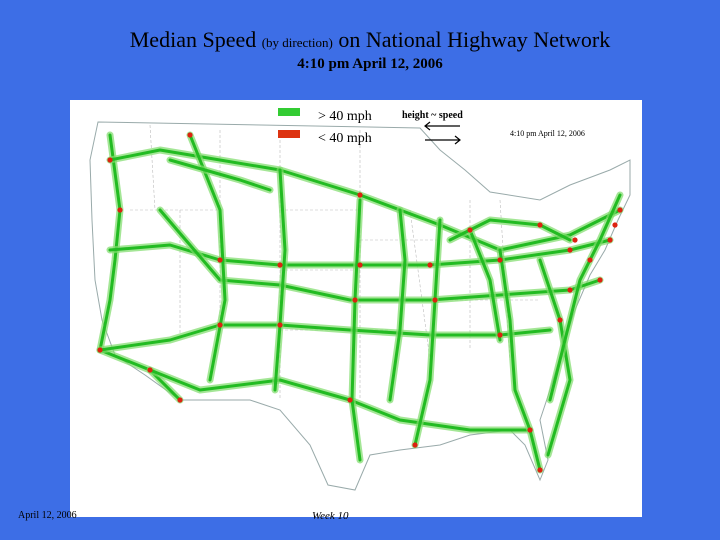 This screenshot has height=540, width=720. Describe the element at coordinates (193, 39) in the screenshot. I see `title-main: Median Speed` at that location.